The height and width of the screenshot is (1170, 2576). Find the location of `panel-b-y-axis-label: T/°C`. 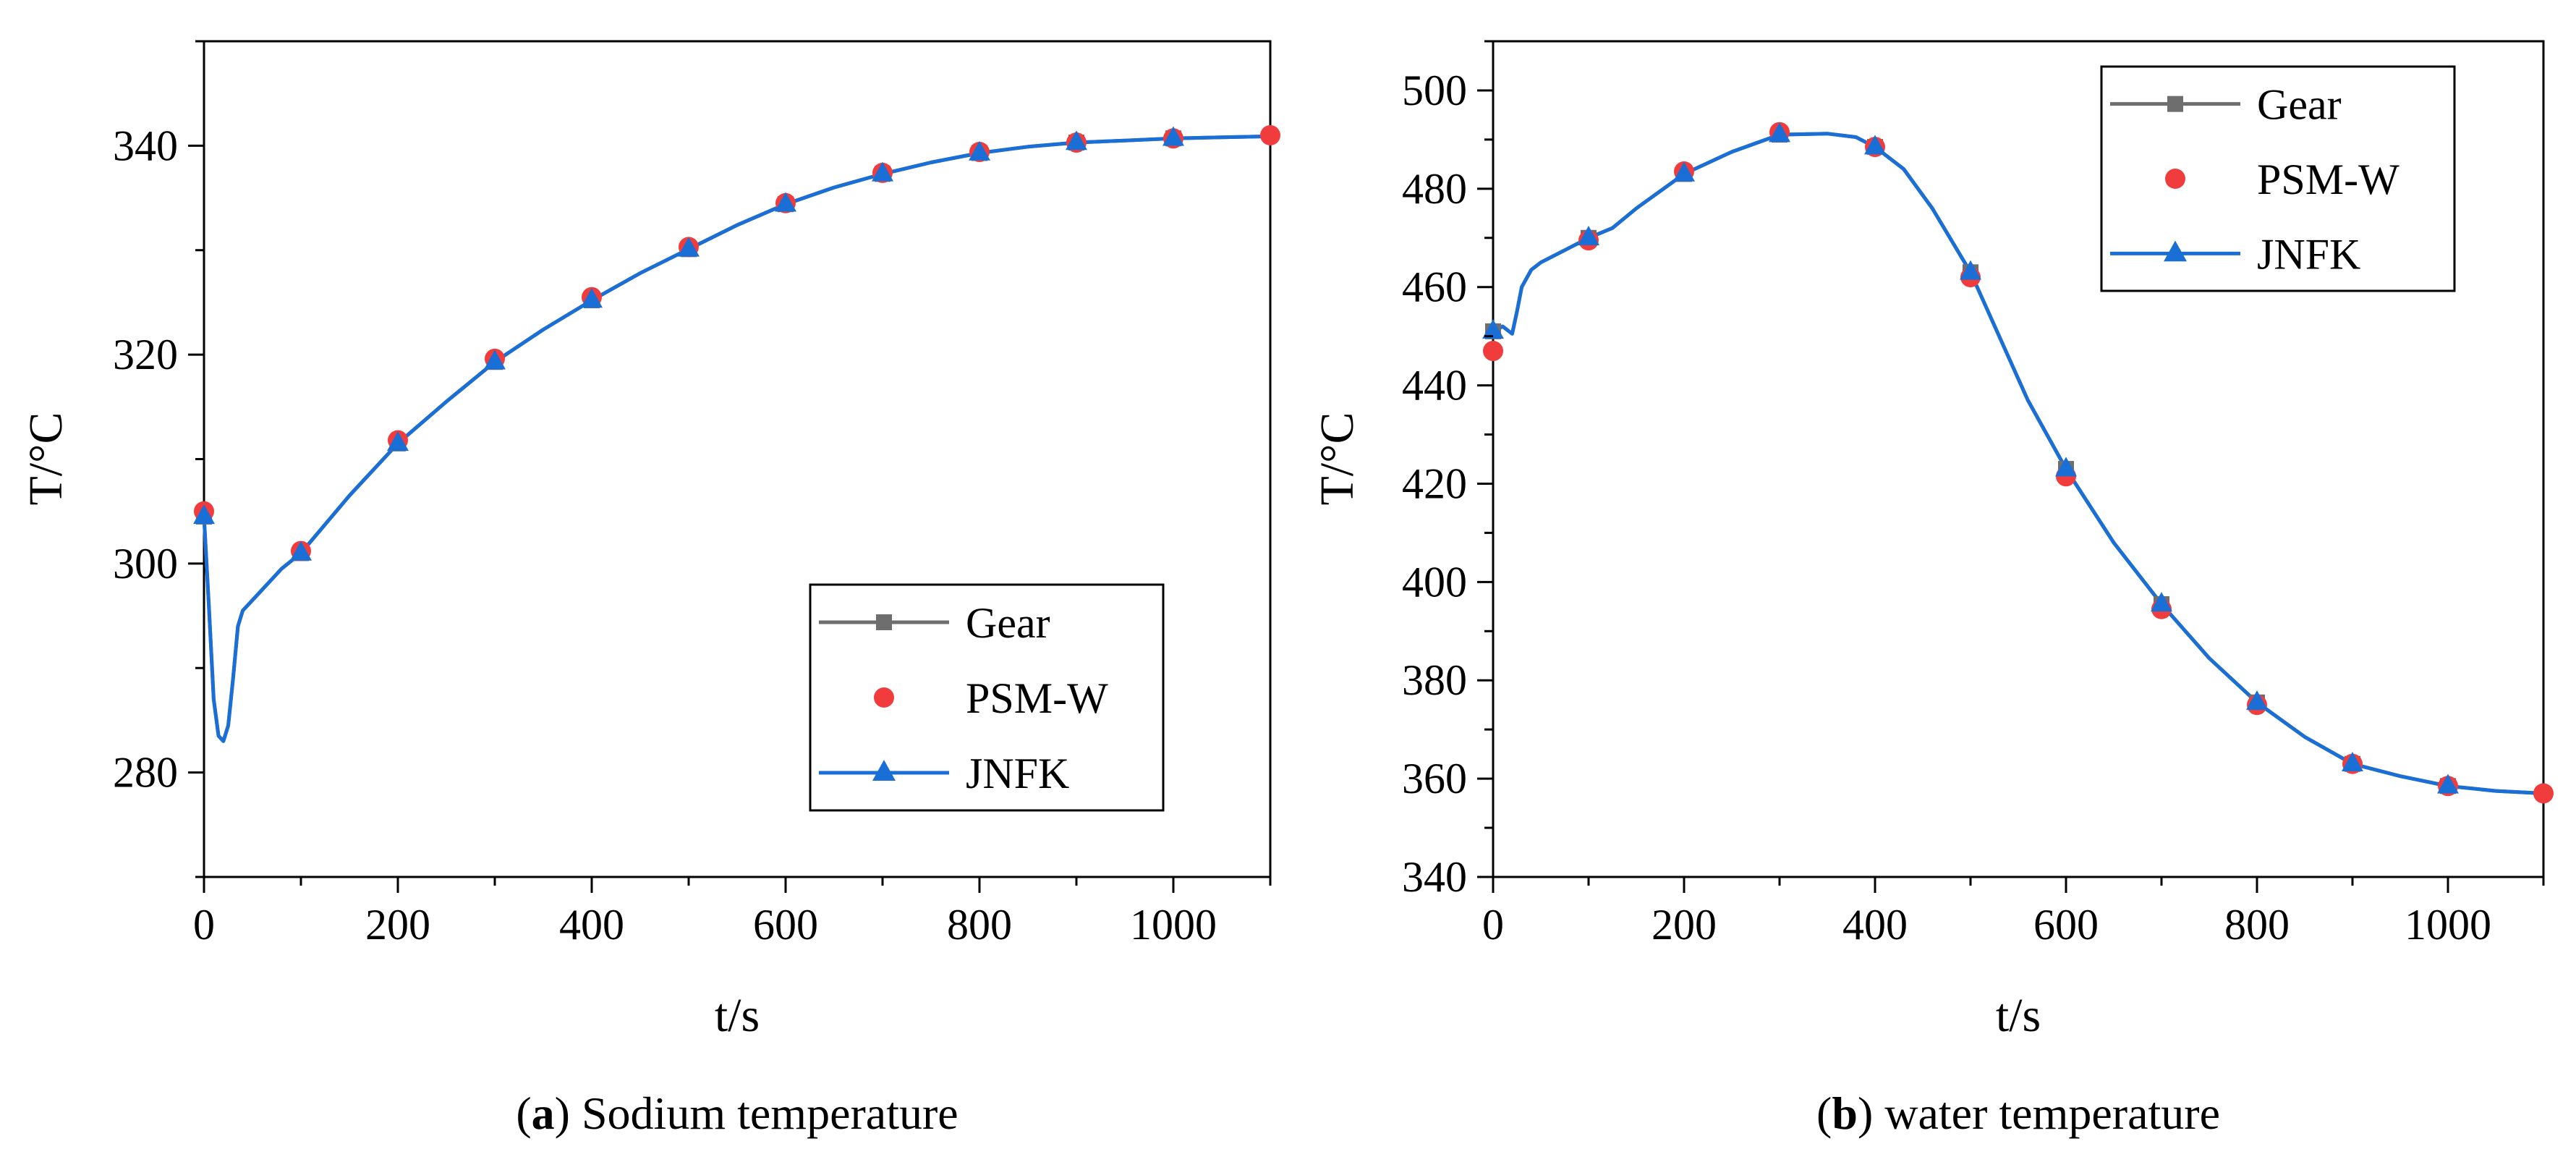

panel-b-y-axis-label: T/°C is located at coordinates (1337, 458).